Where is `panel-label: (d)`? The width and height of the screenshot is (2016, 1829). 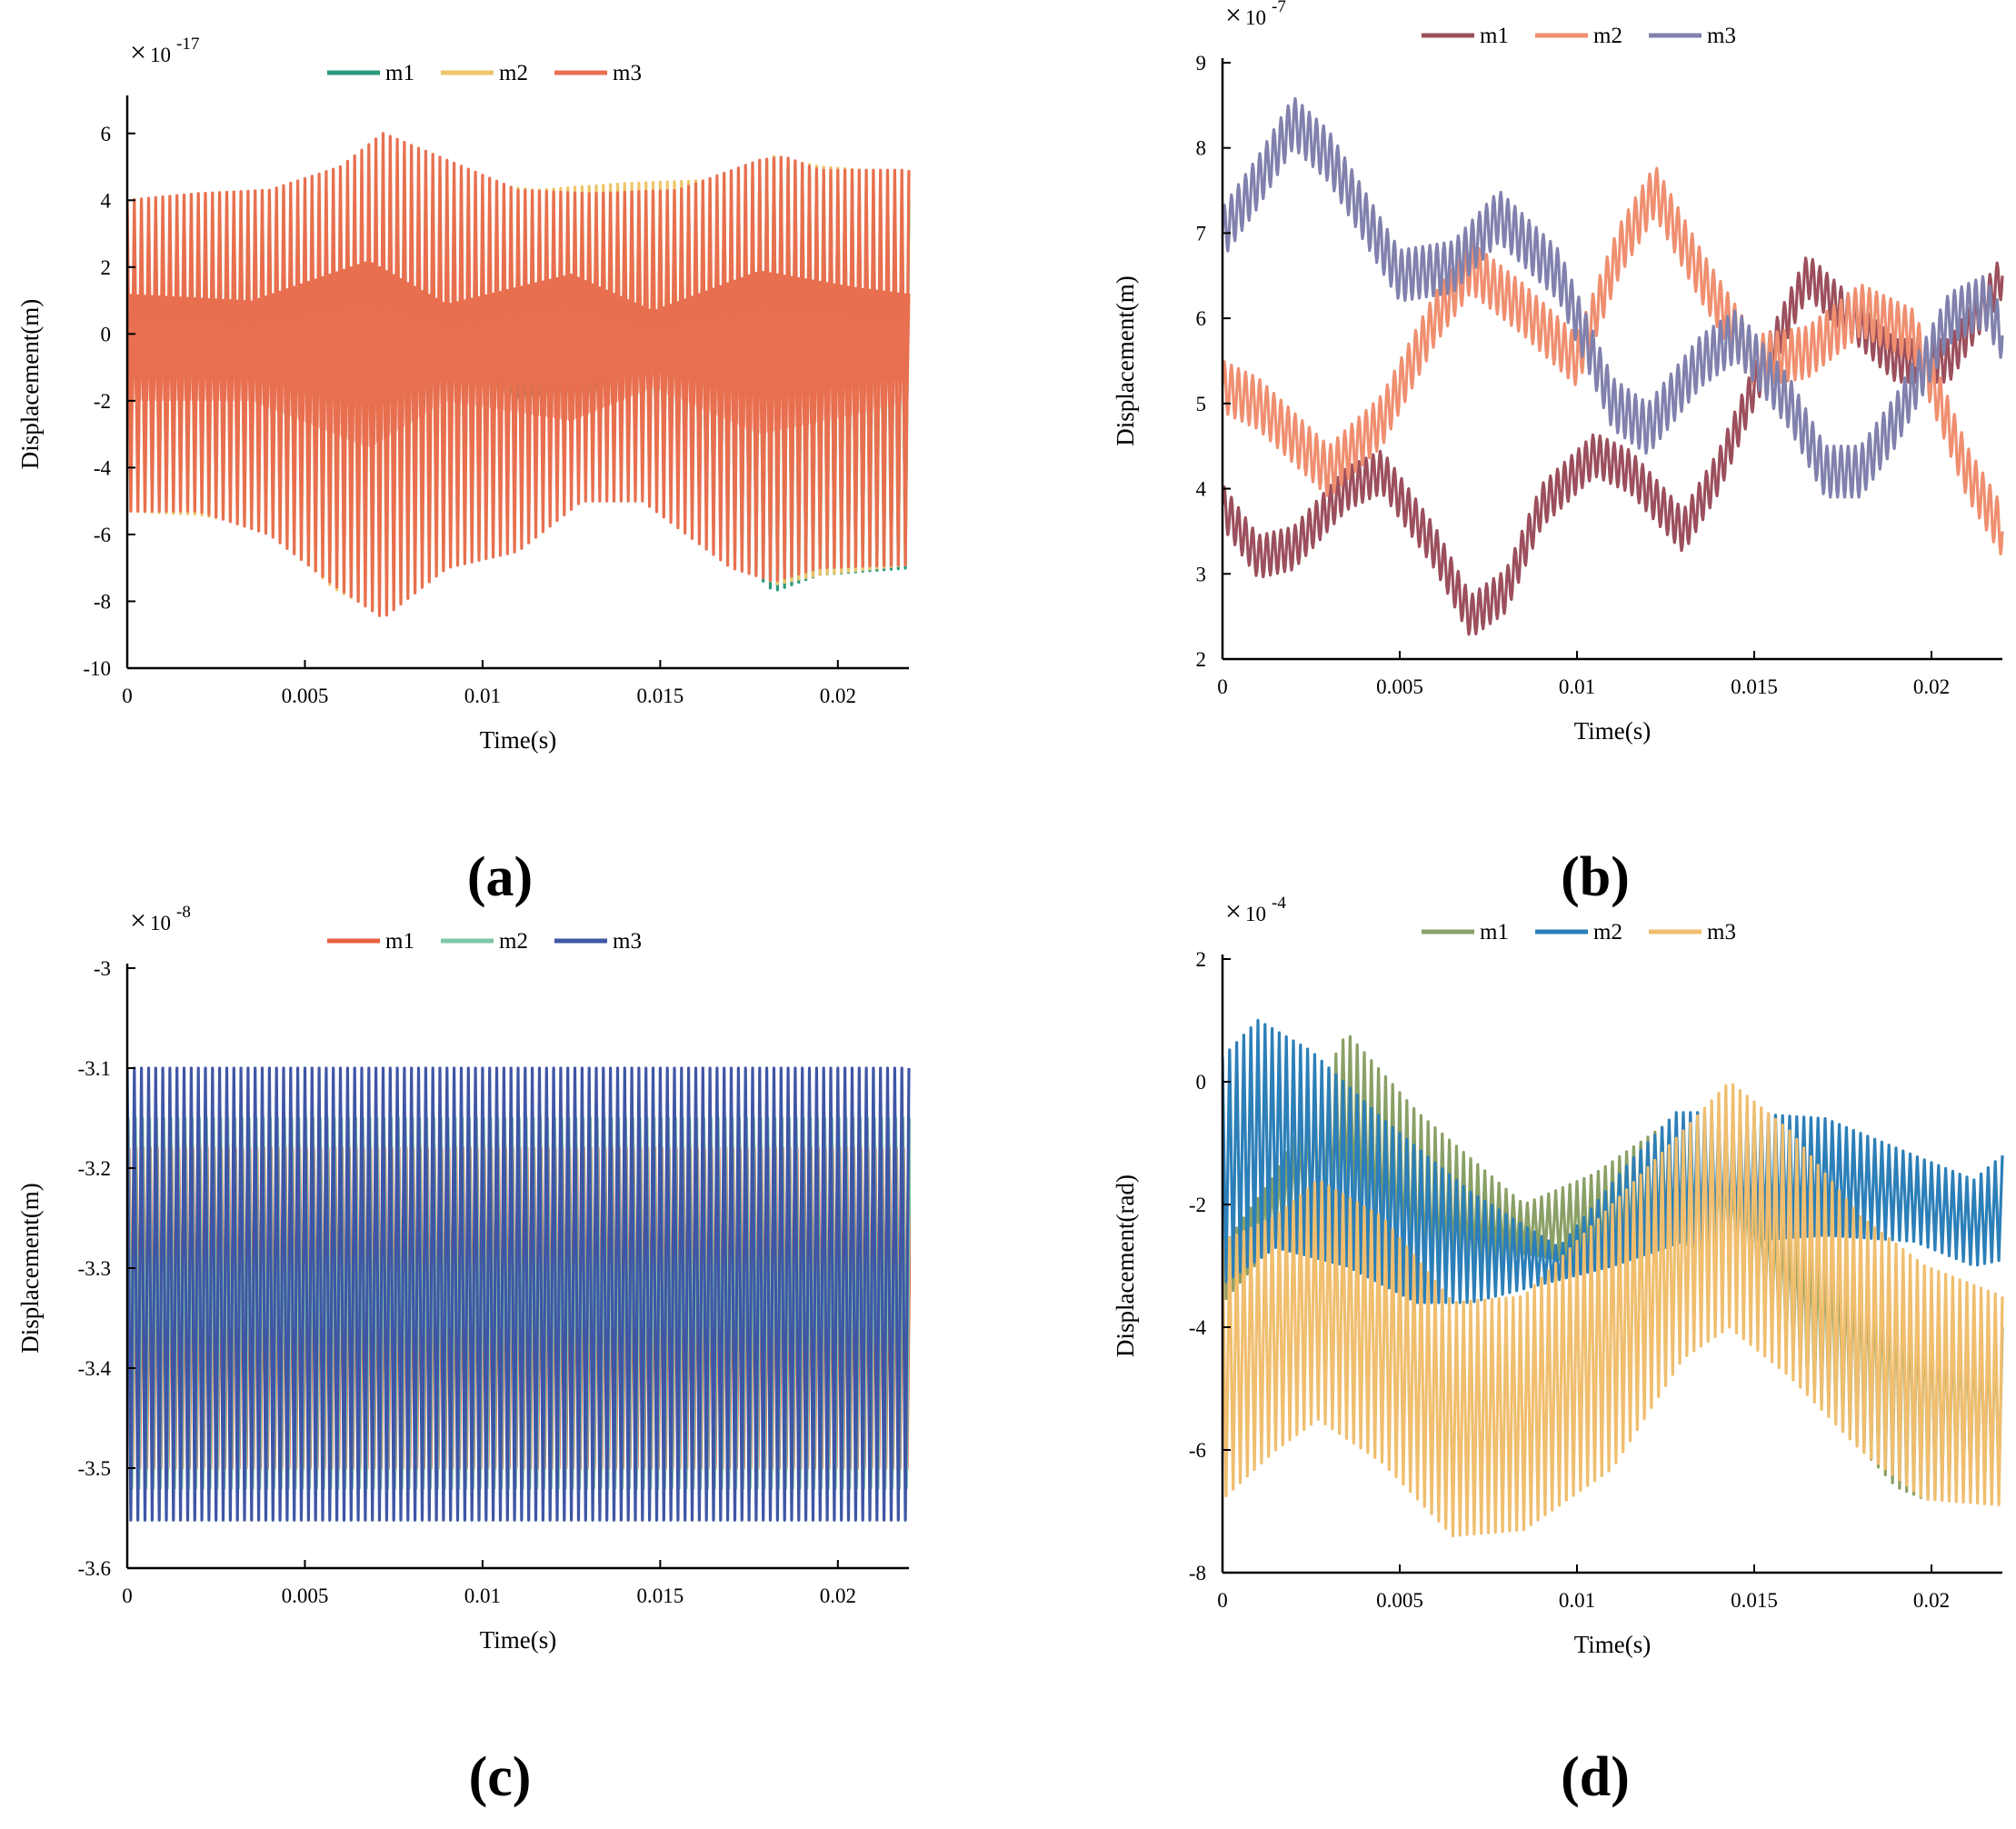 panel-label: (d) is located at coordinates (1595, 1777).